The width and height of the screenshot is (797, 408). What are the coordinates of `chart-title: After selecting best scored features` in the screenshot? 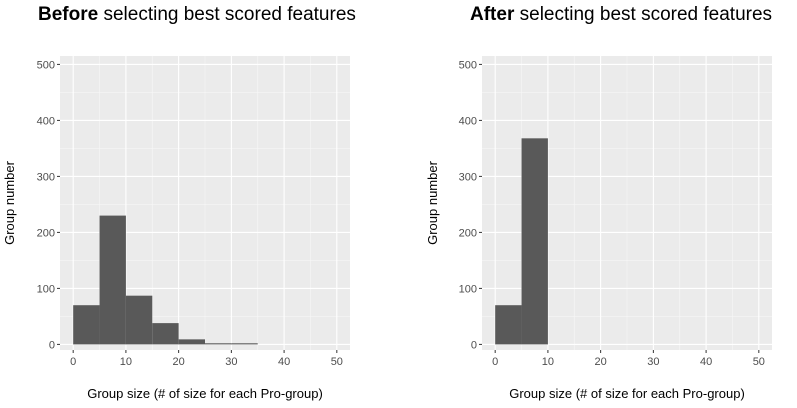 It's located at (621, 15).